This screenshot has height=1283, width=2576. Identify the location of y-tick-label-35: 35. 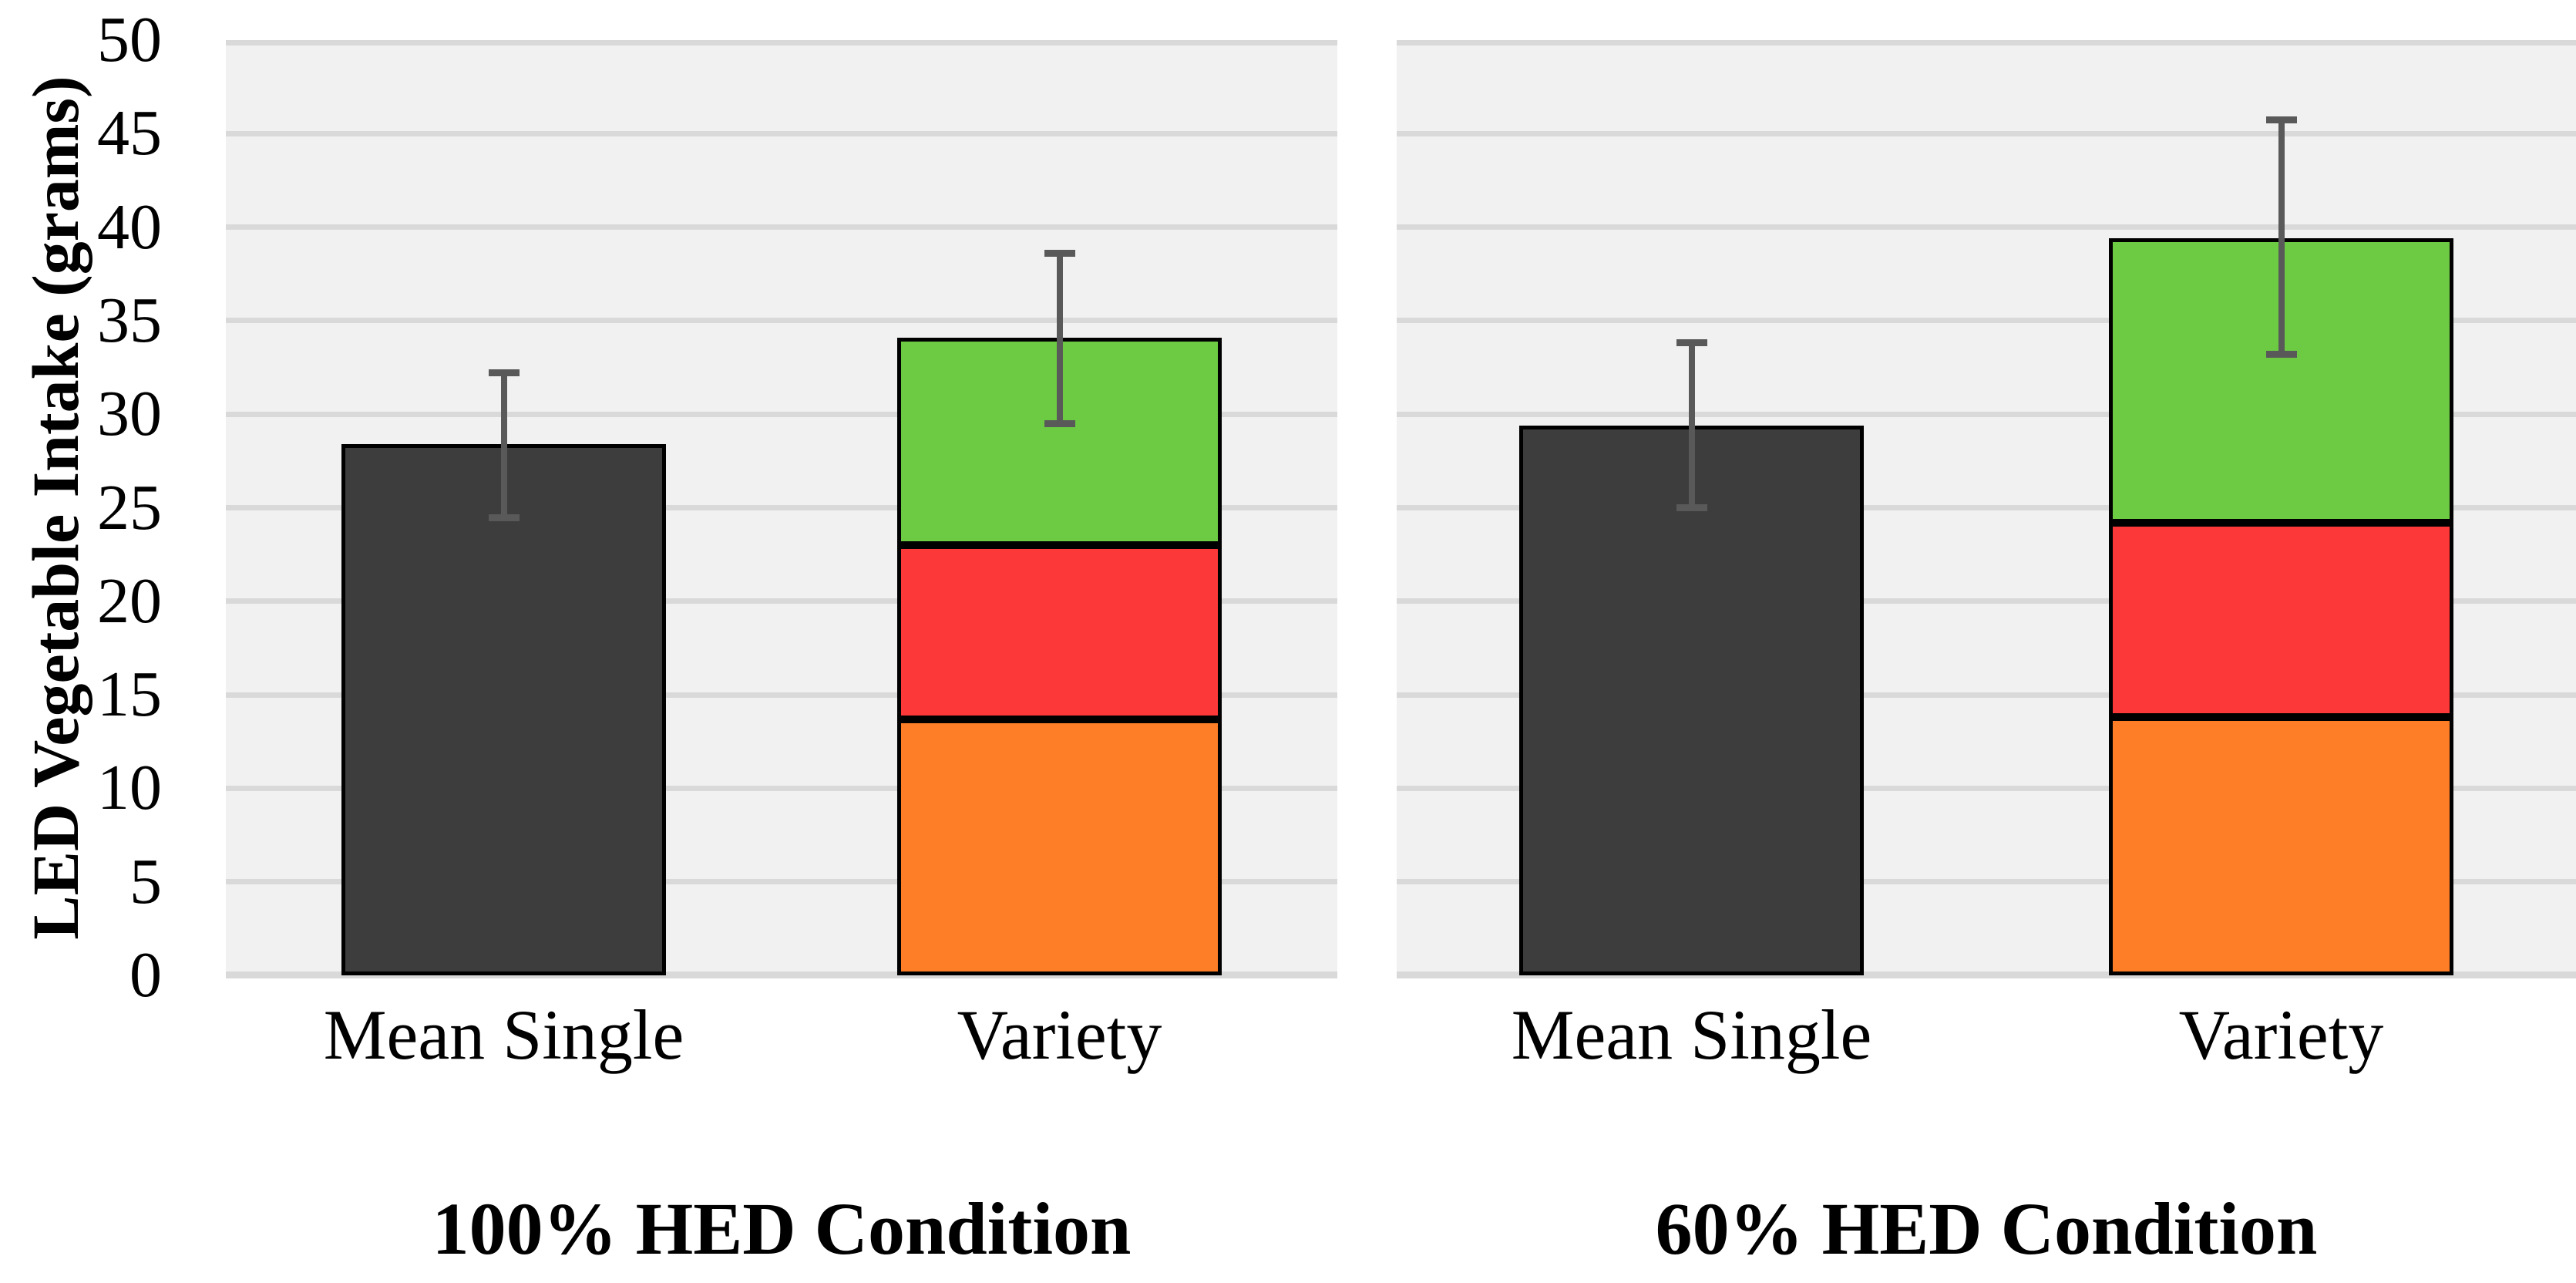
(129, 320).